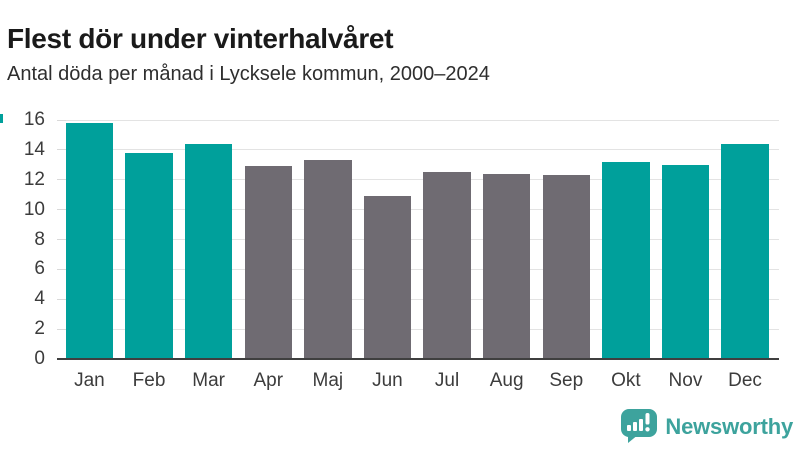 The height and width of the screenshot is (450, 800). Describe the element at coordinates (268, 380) in the screenshot. I see `x-axis-label-apr: Apr` at that location.